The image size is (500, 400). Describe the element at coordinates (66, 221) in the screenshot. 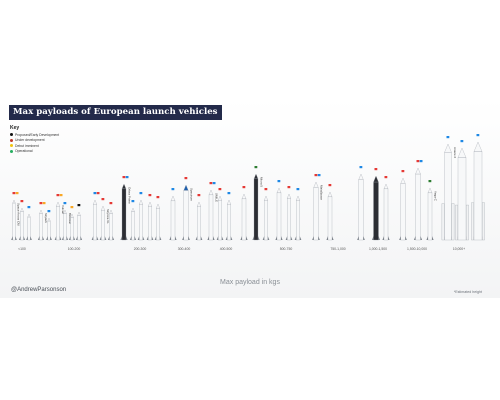

I see `rocket: Bloostar` at that location.